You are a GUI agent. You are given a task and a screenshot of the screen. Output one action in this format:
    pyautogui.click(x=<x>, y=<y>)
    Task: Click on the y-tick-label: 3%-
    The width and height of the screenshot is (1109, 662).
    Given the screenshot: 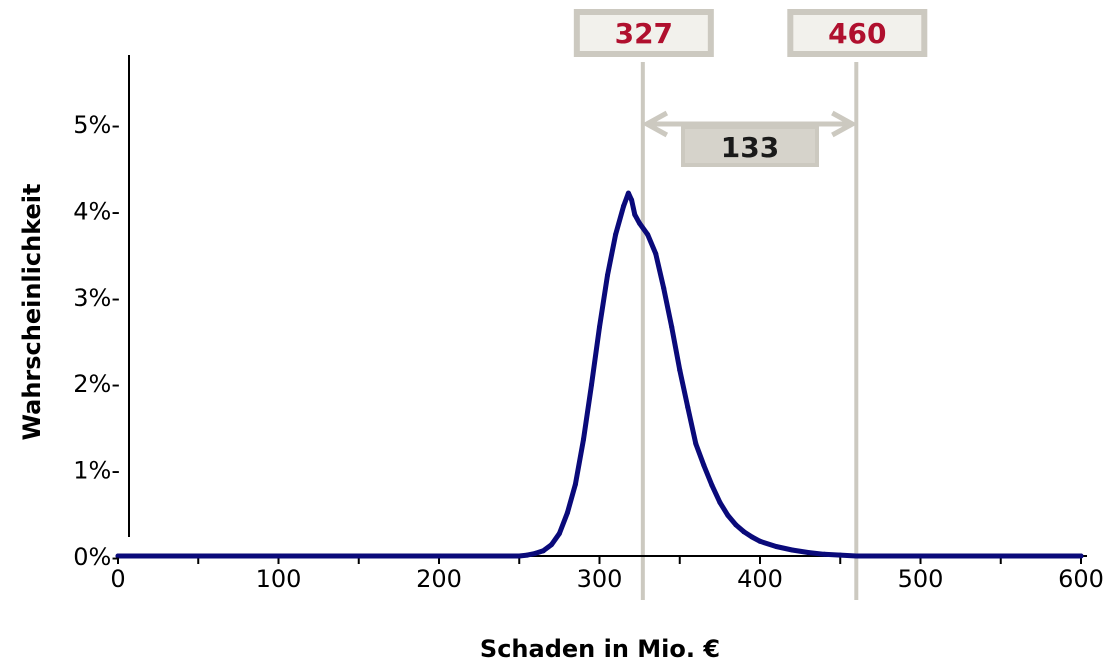 What is the action you would take?
    pyautogui.click(x=96, y=298)
    